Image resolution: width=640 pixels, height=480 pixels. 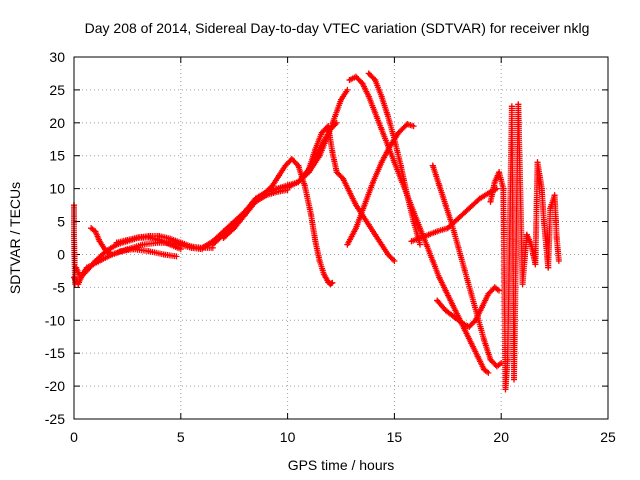 What do you see at coordinates (501, 437) in the screenshot?
I see `x-tick-label: 20` at bounding box center [501, 437].